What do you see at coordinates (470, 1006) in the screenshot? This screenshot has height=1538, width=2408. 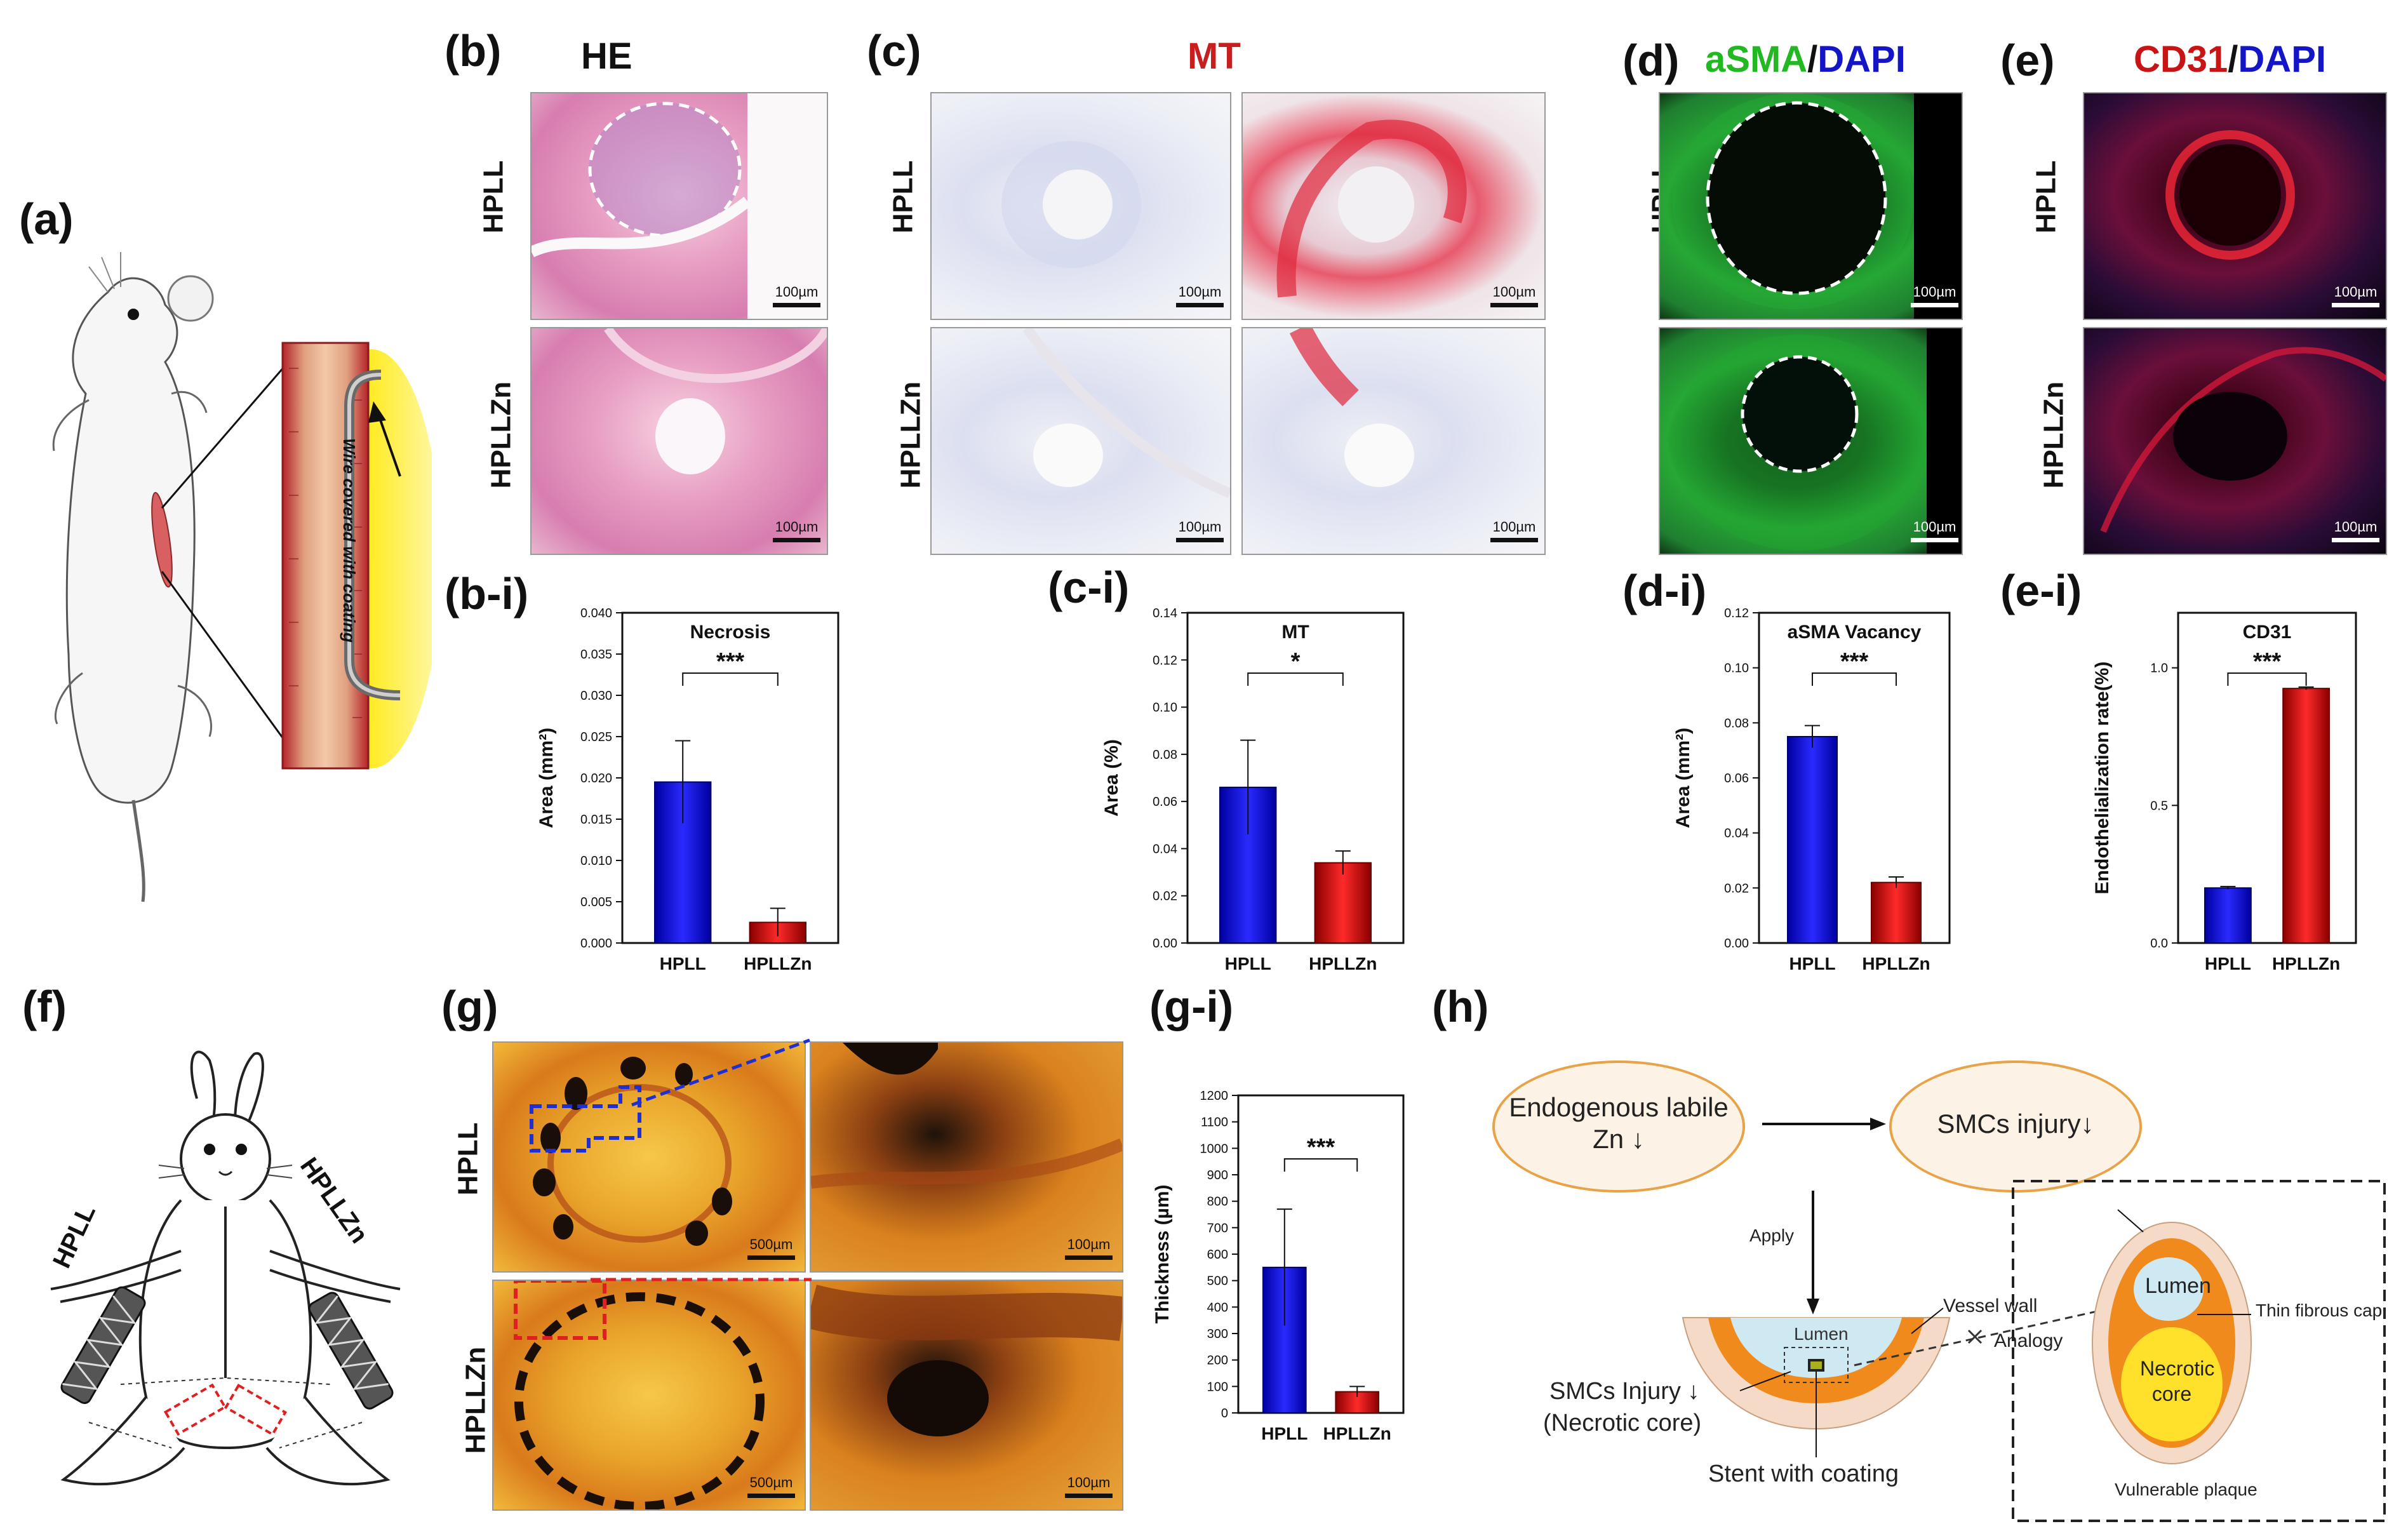 I see `label-g: (g)` at bounding box center [470, 1006].